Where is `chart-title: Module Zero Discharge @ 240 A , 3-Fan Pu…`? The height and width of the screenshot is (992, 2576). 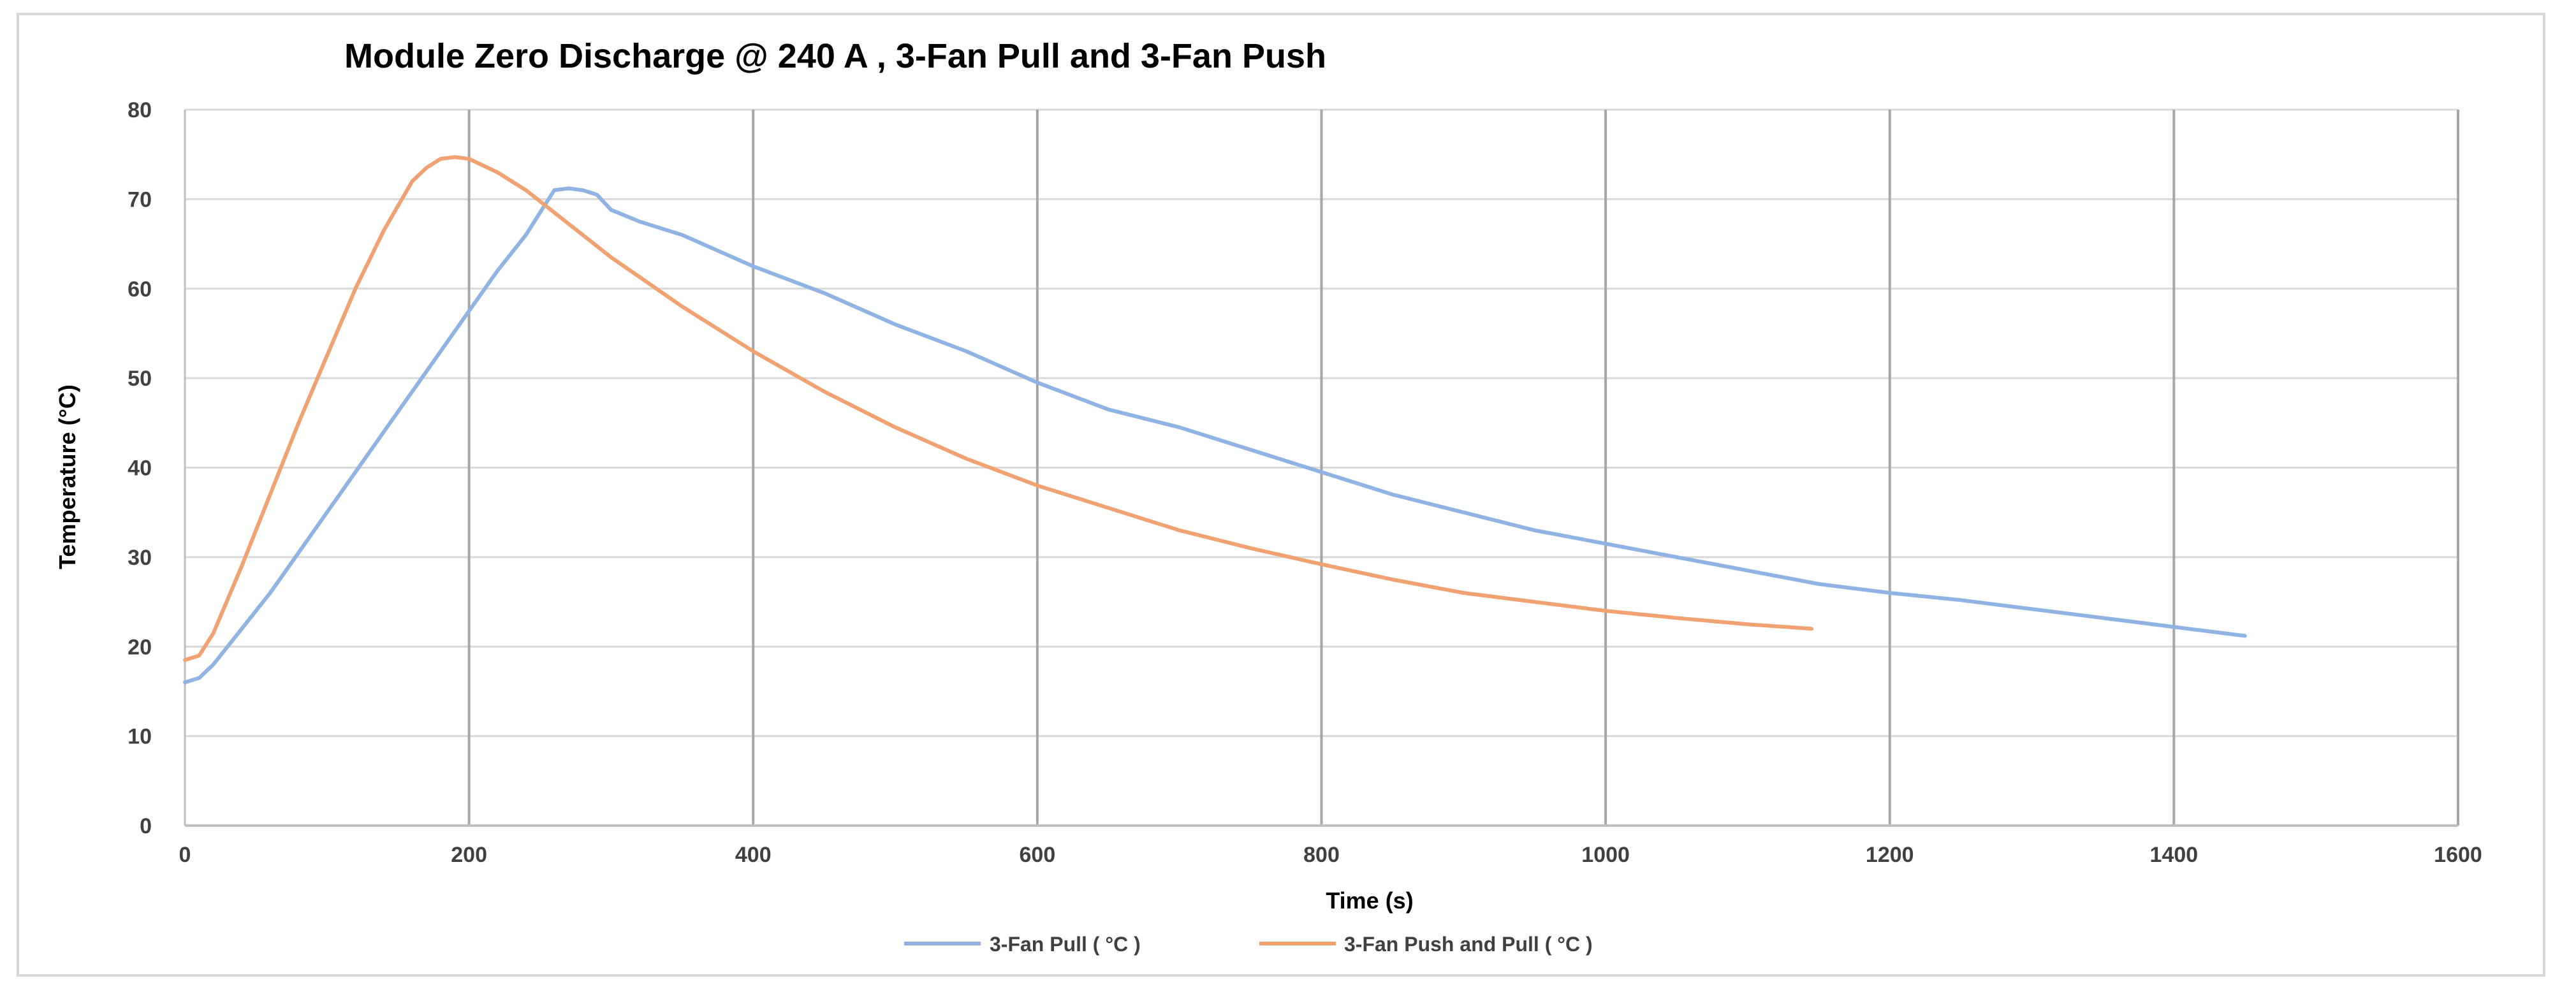 chart-title: Module Zero Discharge @ 240 A , 3-Fan Pu… is located at coordinates (835, 56).